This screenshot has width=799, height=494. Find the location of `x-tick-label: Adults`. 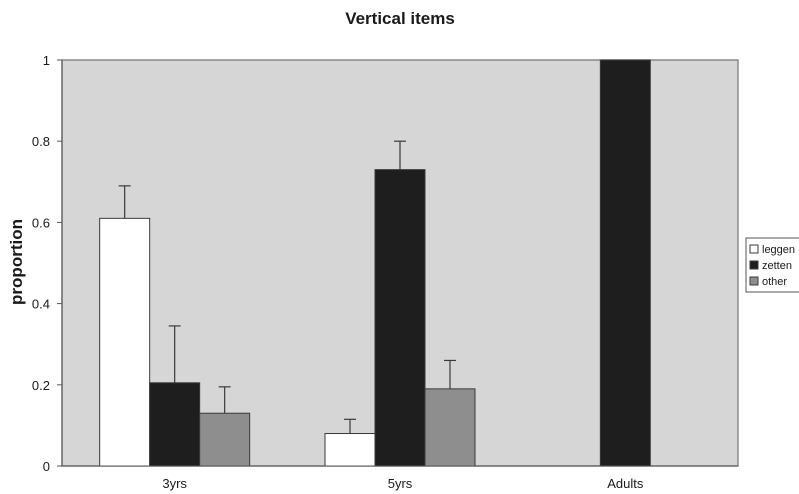

x-tick-label: Adults is located at coordinates (625, 483).